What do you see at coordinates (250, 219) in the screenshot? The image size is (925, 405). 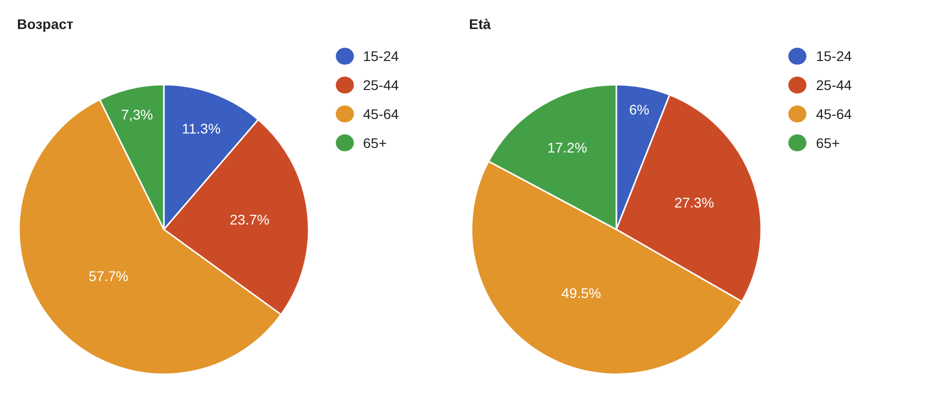 I see `data-label: 23.7%` at bounding box center [250, 219].